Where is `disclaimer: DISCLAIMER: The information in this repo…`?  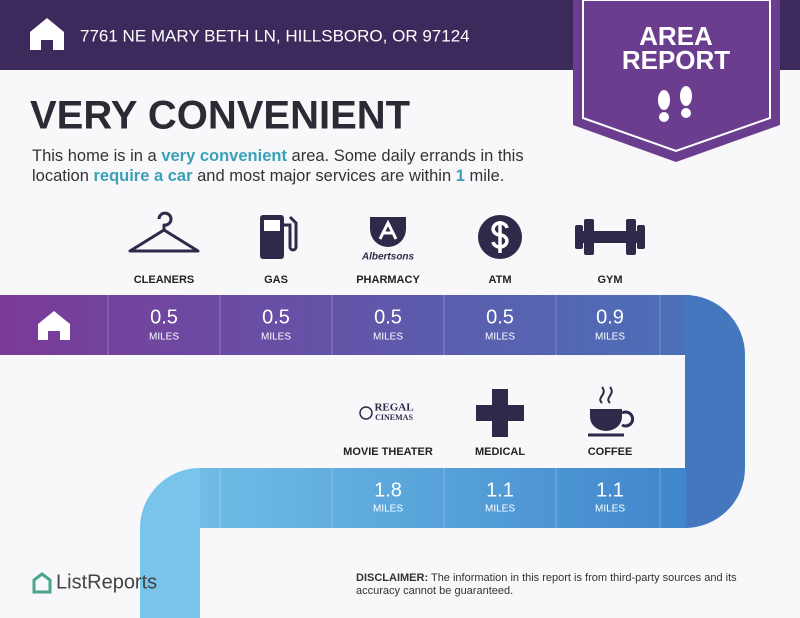
disclaimer: DISCLAIMER: The information in this repo… is located at coordinates (566, 585).